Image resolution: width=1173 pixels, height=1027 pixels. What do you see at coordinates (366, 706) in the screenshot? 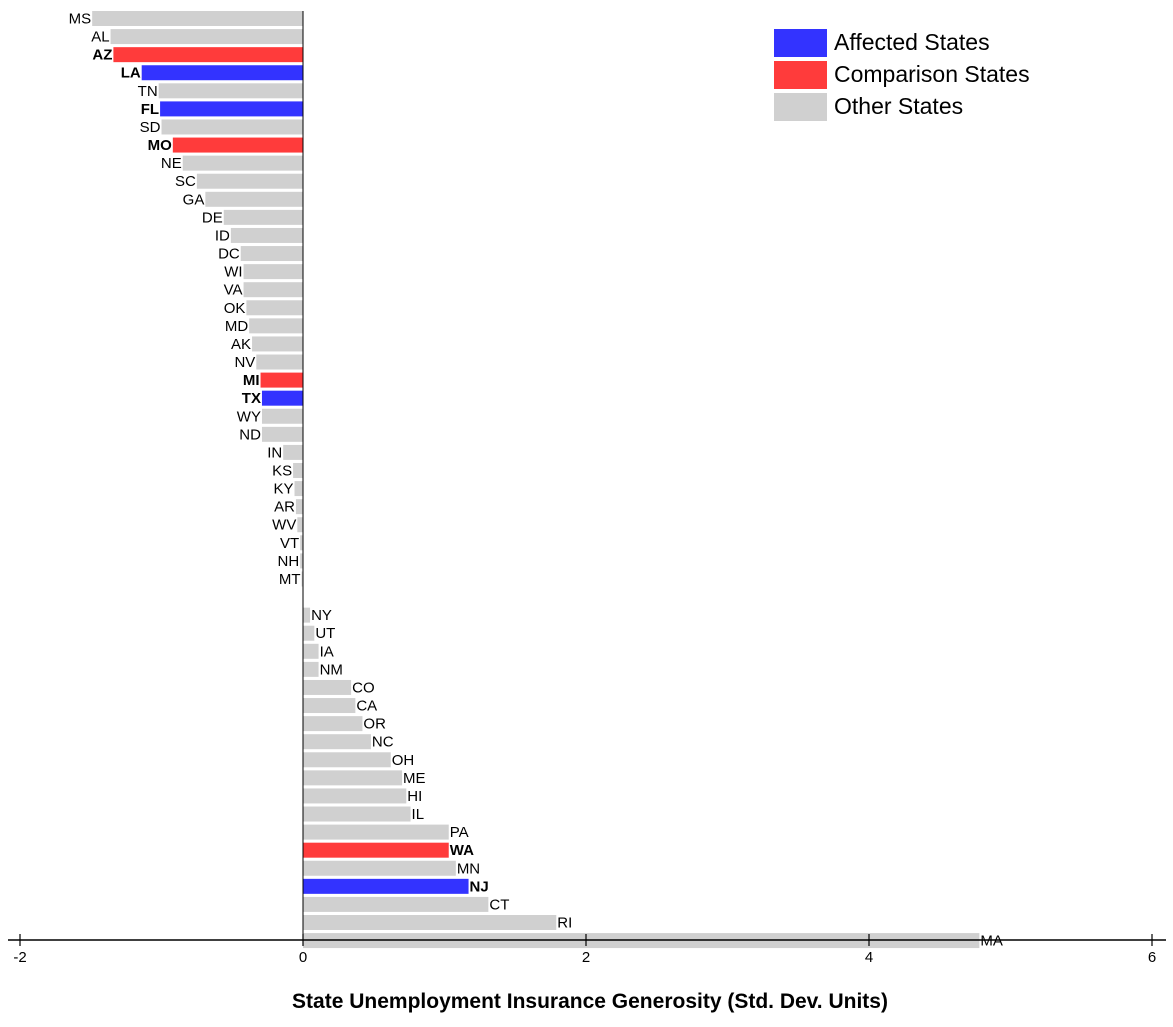
I see `state-label-ca: CA` at bounding box center [366, 706].